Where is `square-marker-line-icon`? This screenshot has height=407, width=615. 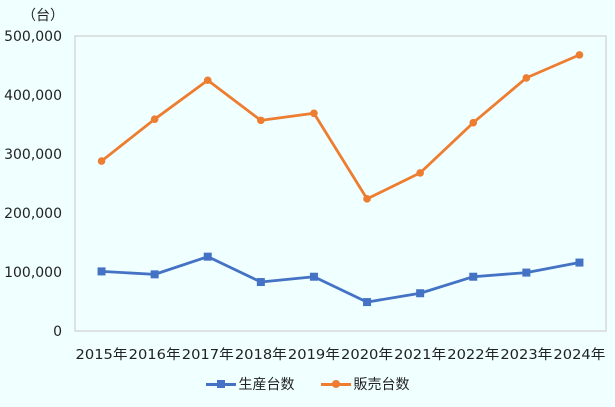
square-marker-line-icon is located at coordinates (220, 384).